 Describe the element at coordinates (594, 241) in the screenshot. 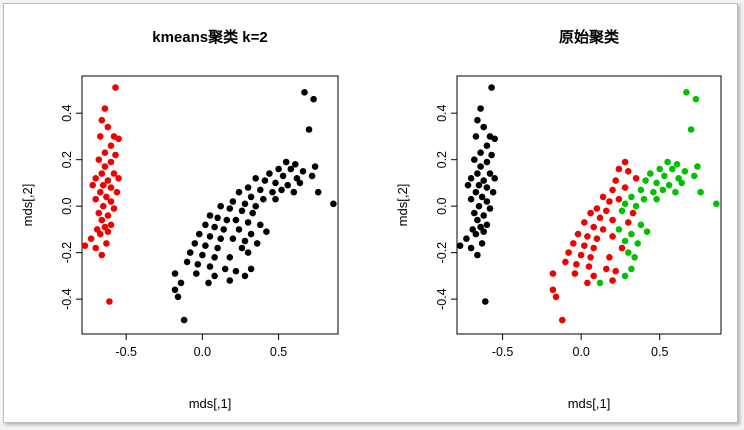

I see `series-red` at that location.